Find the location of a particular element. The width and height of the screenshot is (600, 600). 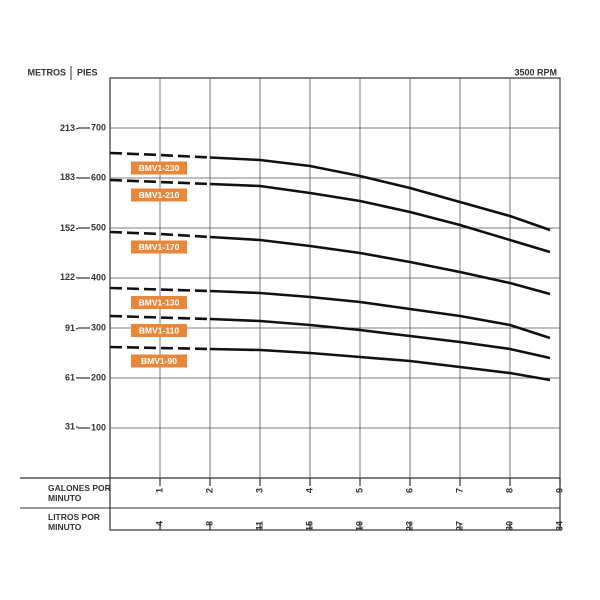

y2-tick-label: 31 is located at coordinates (70, 427).